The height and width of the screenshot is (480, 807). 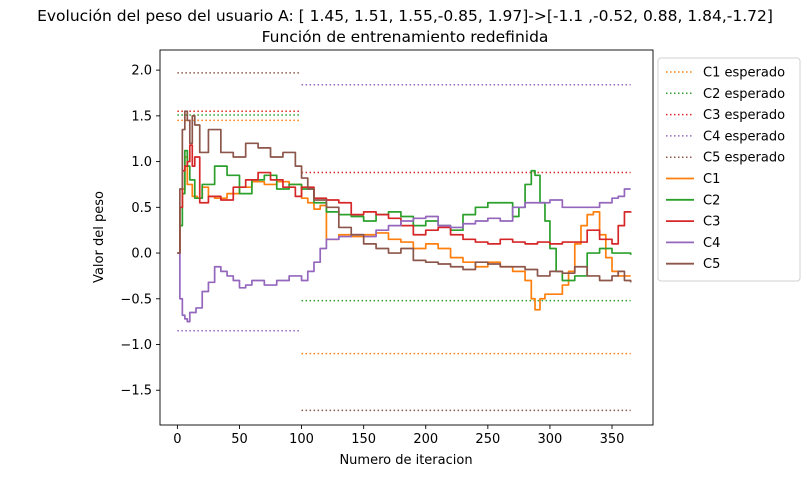 I want to click on y-tick-label-5: −0.5, so click(x=136, y=299).